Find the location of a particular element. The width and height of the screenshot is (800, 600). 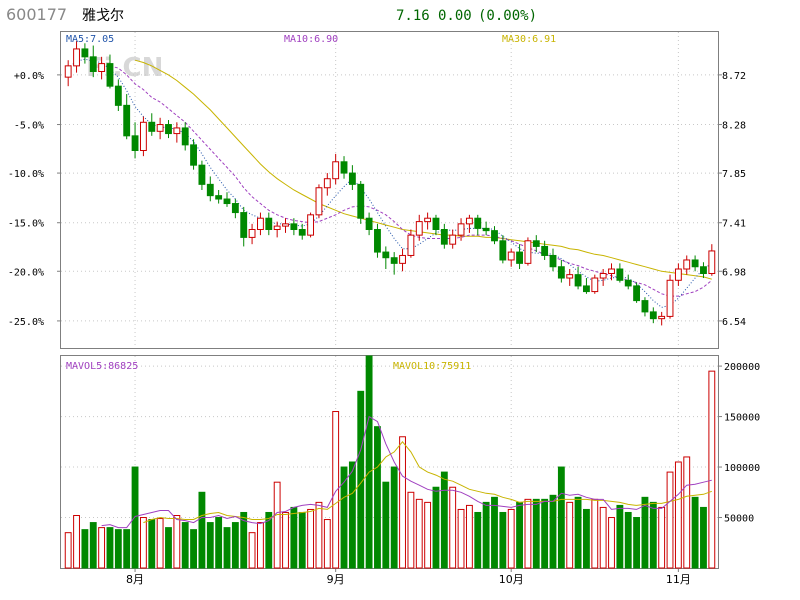

mavol5-line is located at coordinates (406, 472).